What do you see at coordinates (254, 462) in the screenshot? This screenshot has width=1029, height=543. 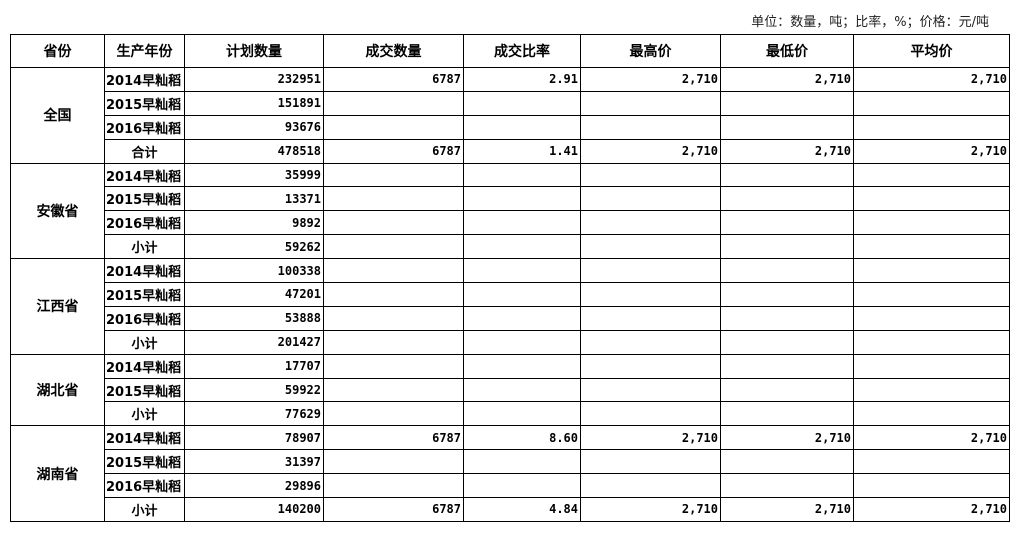 I see `planned-quantity-cell: 31397` at bounding box center [254, 462].